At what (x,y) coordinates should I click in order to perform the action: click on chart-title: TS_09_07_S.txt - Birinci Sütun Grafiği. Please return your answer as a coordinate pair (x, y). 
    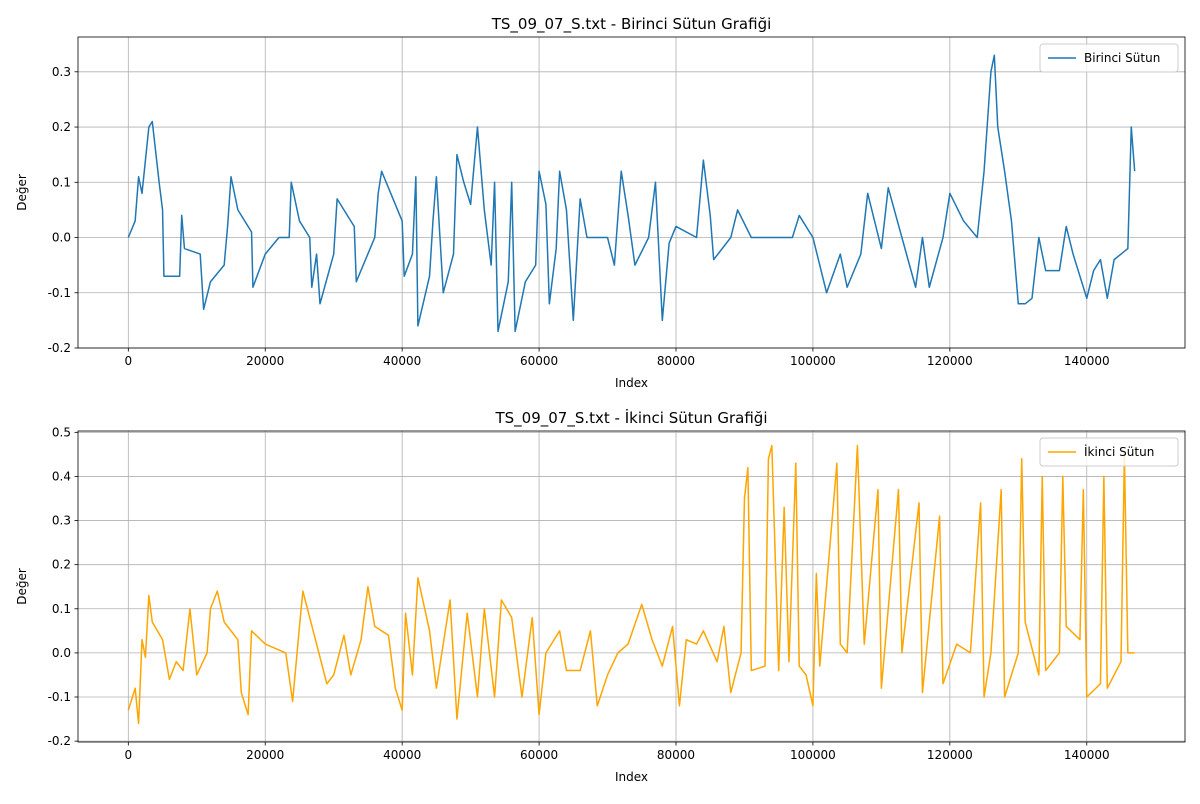
    Looking at the image, I should click on (631, 24).